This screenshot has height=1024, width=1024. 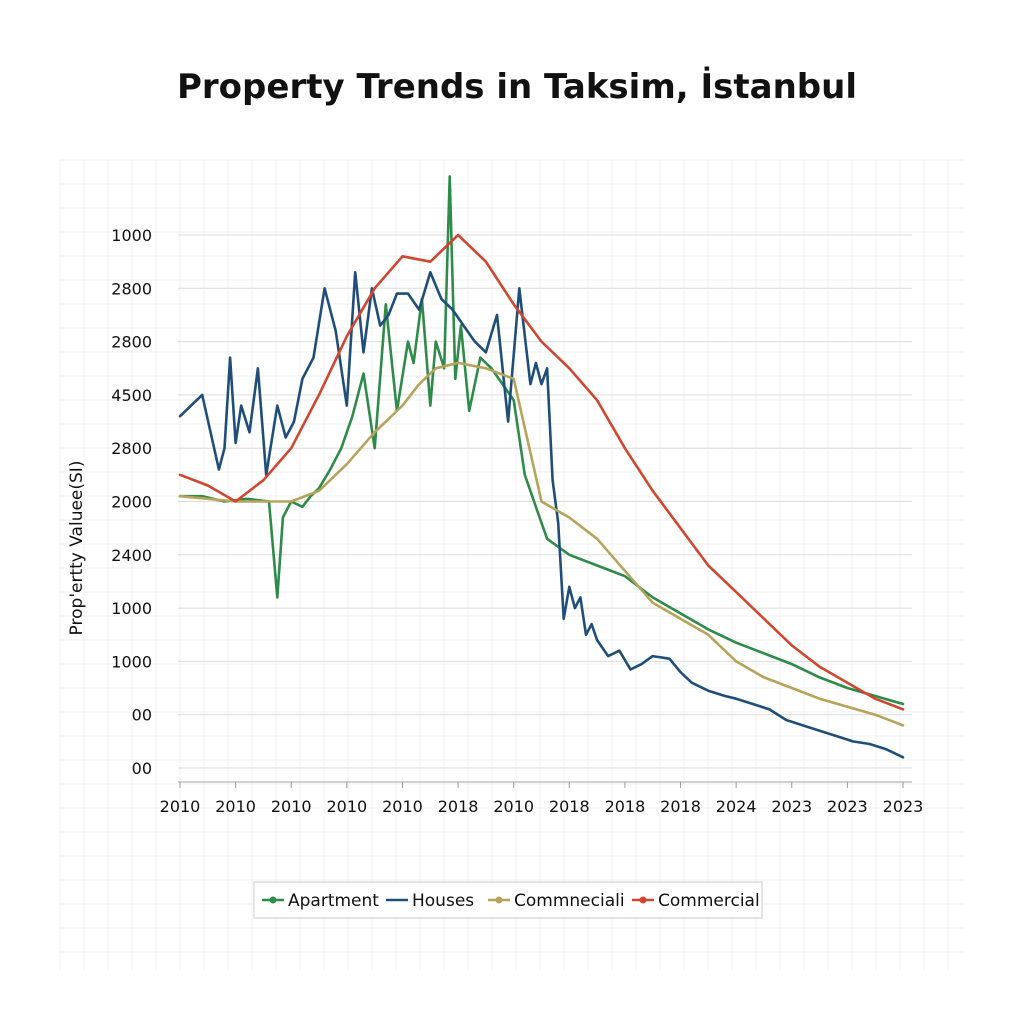 I want to click on legend-label-apartment: Apartment, so click(x=333, y=901).